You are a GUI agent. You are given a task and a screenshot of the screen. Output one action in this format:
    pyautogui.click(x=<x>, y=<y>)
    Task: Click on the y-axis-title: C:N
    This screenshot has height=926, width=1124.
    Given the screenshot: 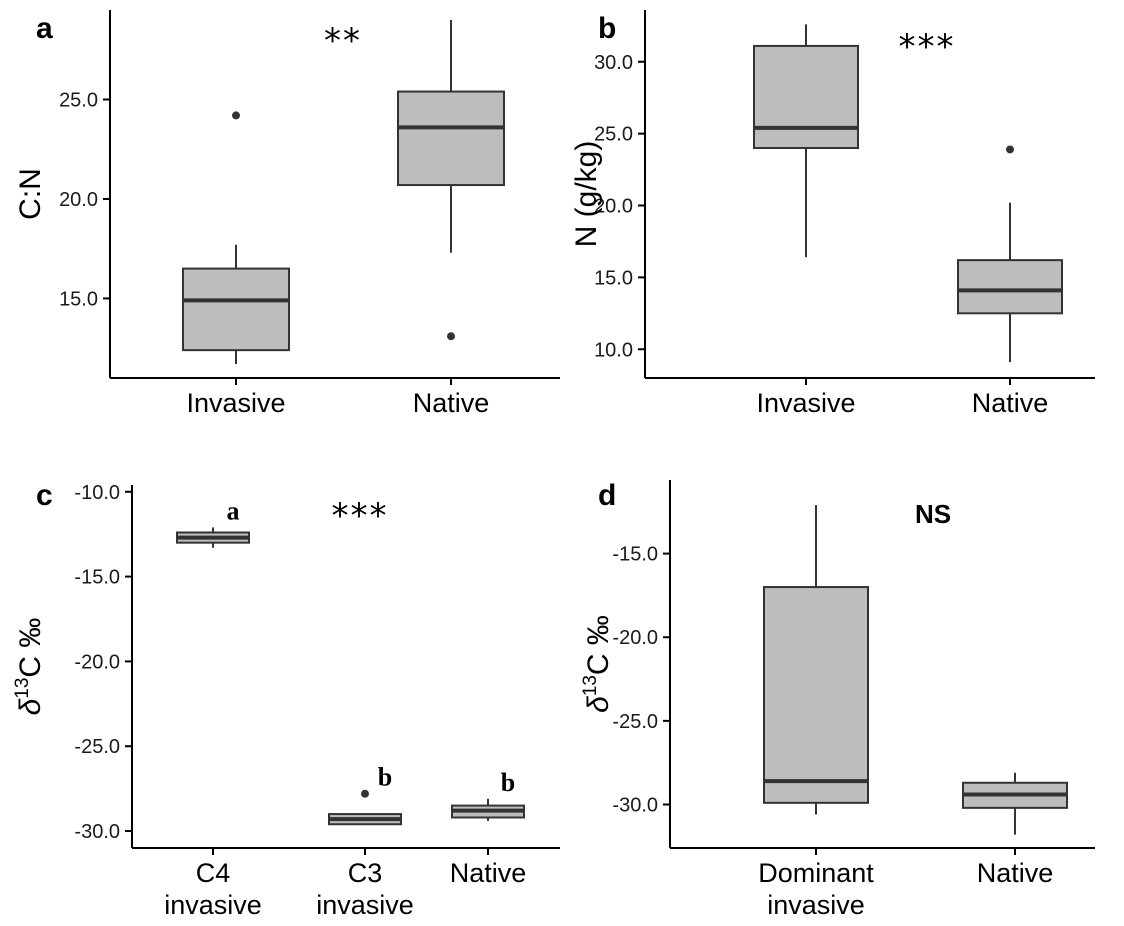 What is the action you would take?
    pyautogui.click(x=30, y=194)
    